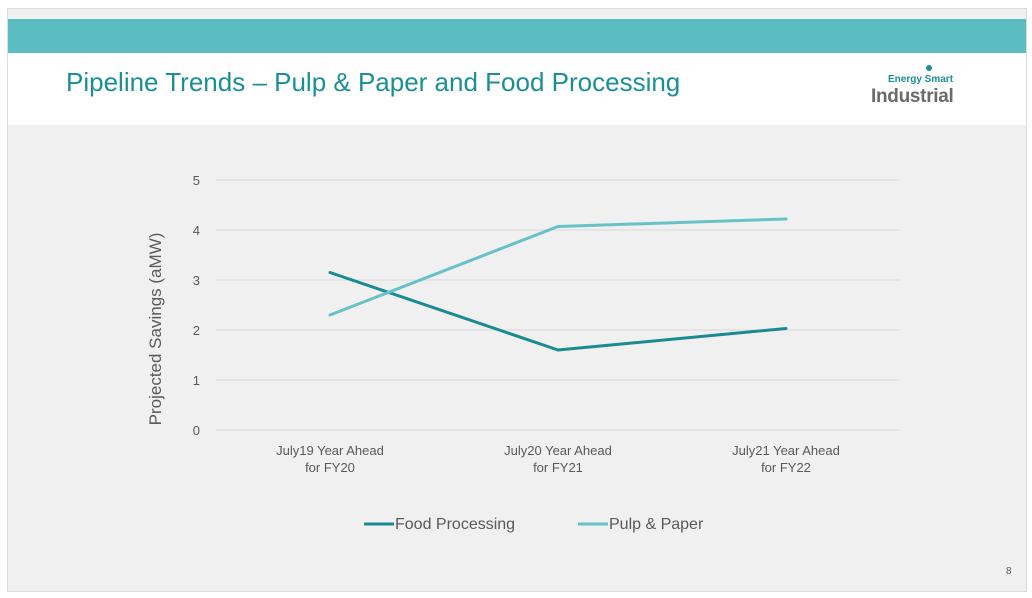  Describe the element at coordinates (196, 380) in the screenshot. I see `y-tick-label: 1` at that location.